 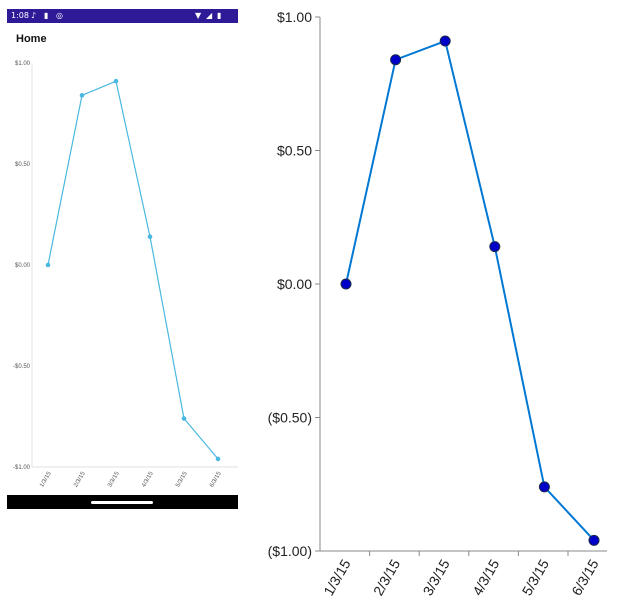 I want to click on y-tick-label: -$1.00, so click(x=22, y=468).